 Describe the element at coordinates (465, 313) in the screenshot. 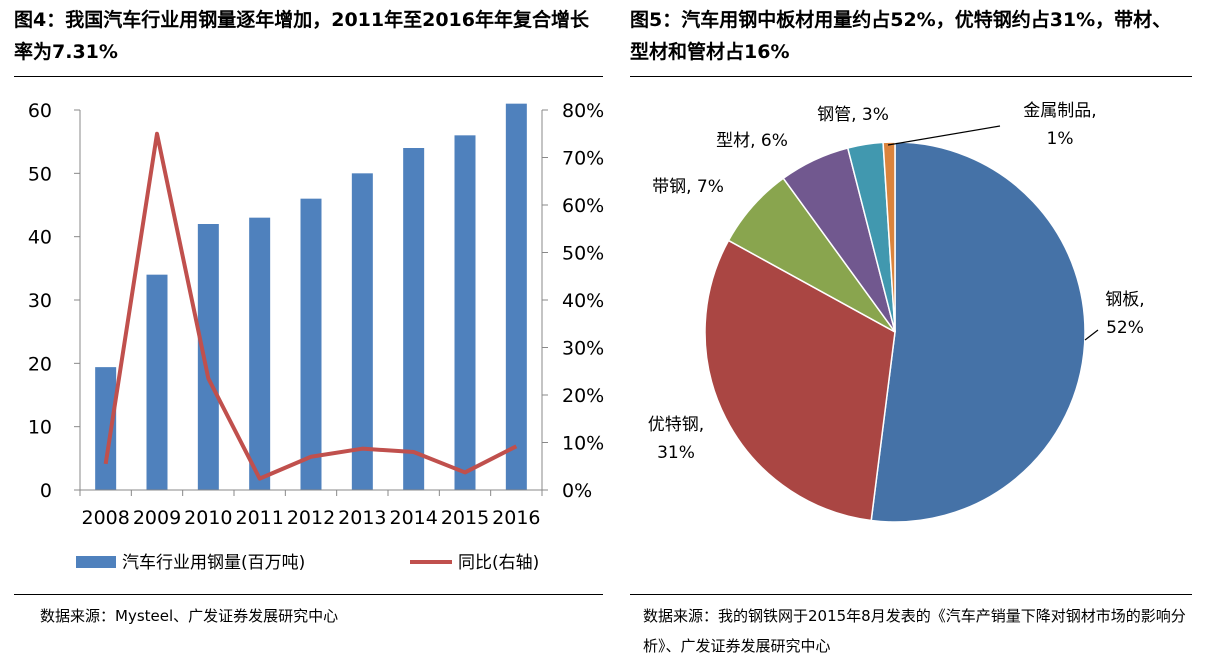

I see `bar-2015` at that location.